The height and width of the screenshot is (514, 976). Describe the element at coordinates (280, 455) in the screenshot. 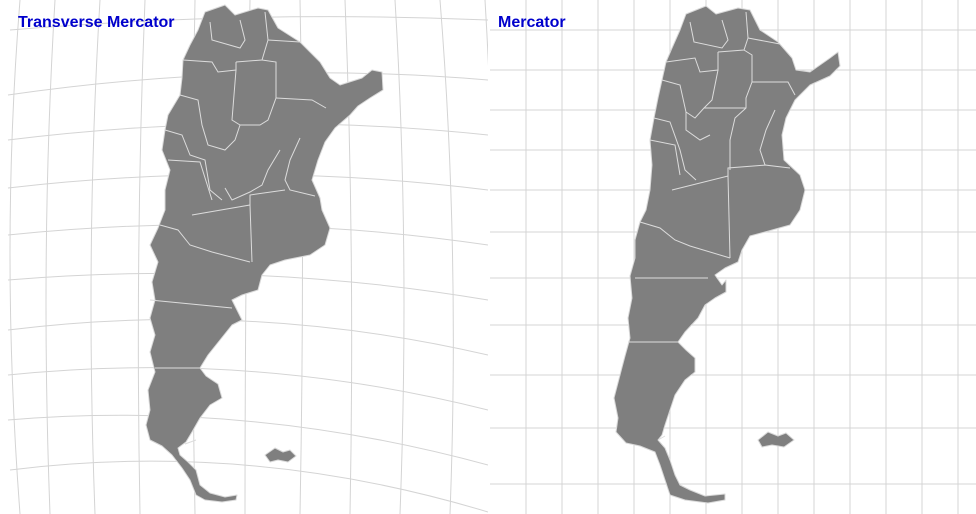

I see `tm-falkland-islands` at that location.